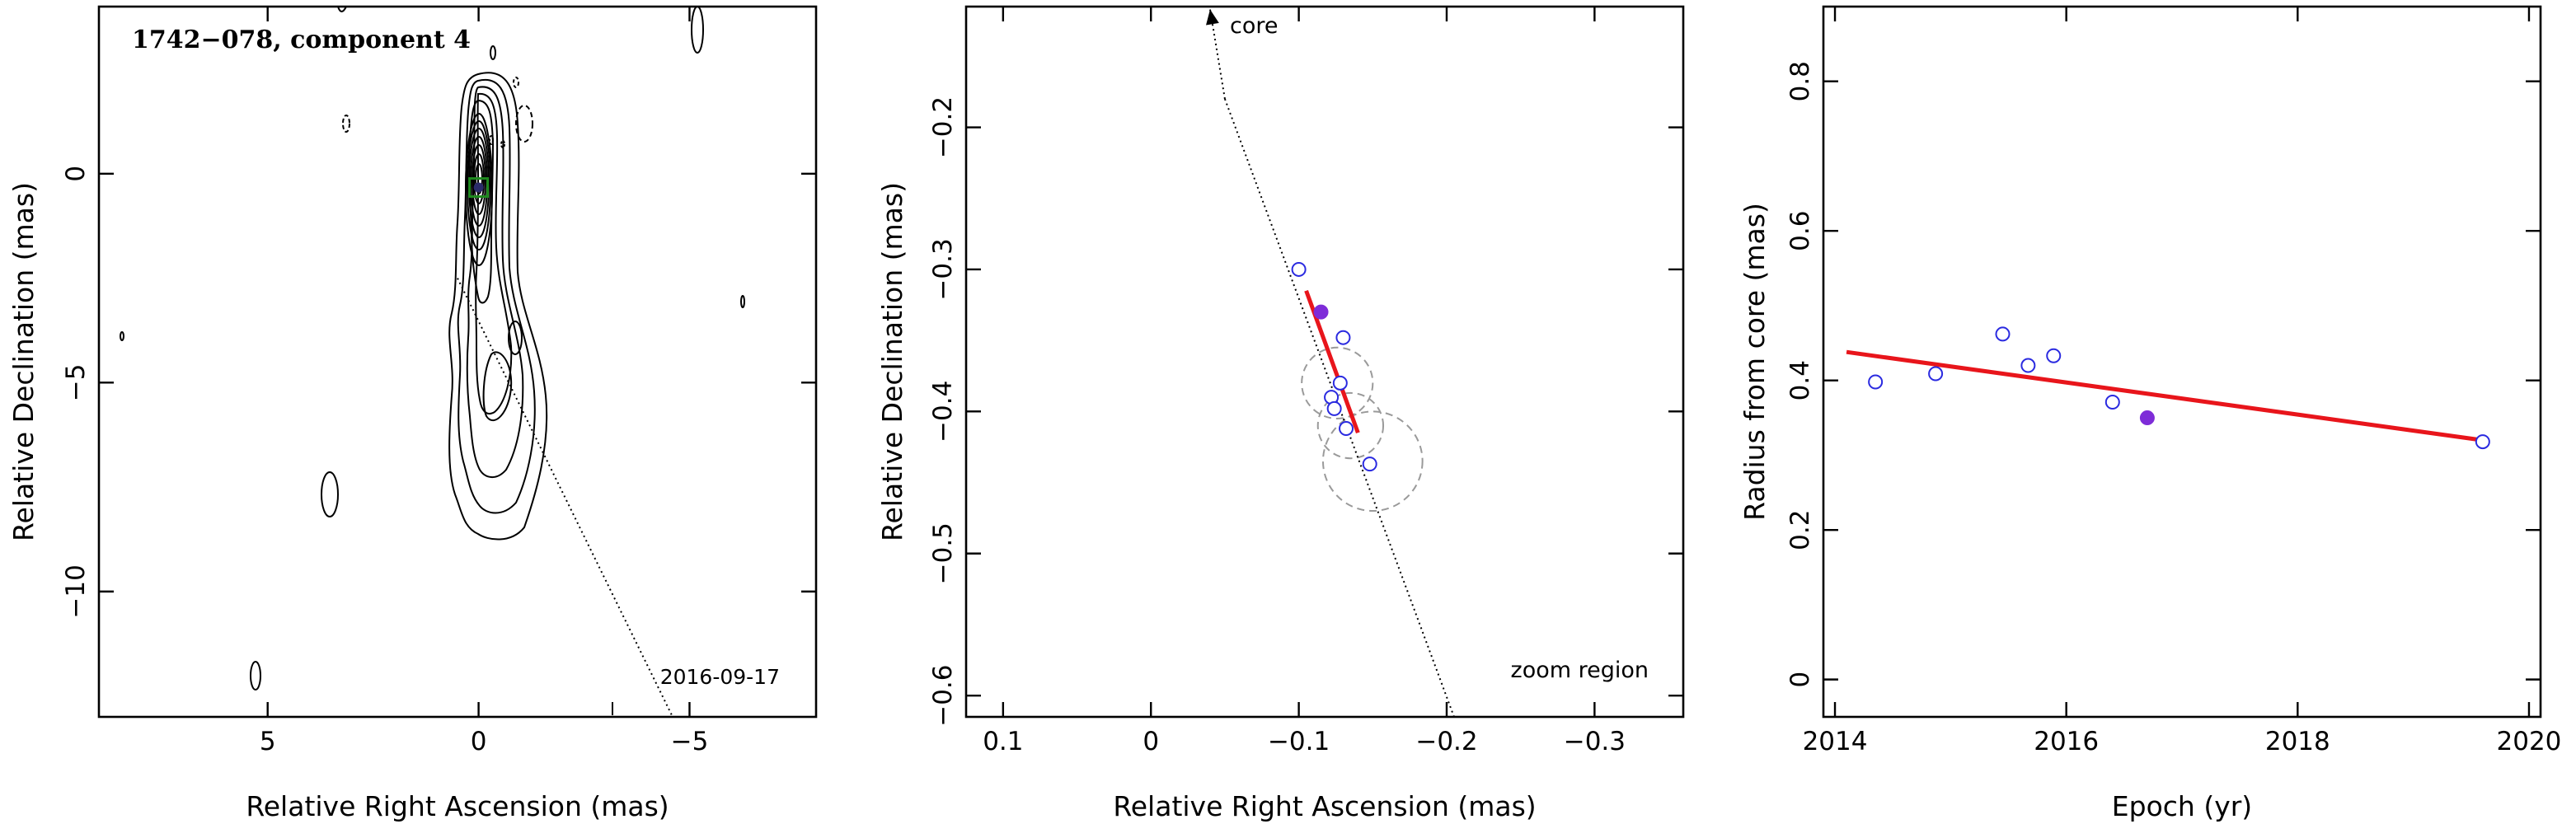  I want to click on contour-title: 1742−078, component 4, so click(302, 40).